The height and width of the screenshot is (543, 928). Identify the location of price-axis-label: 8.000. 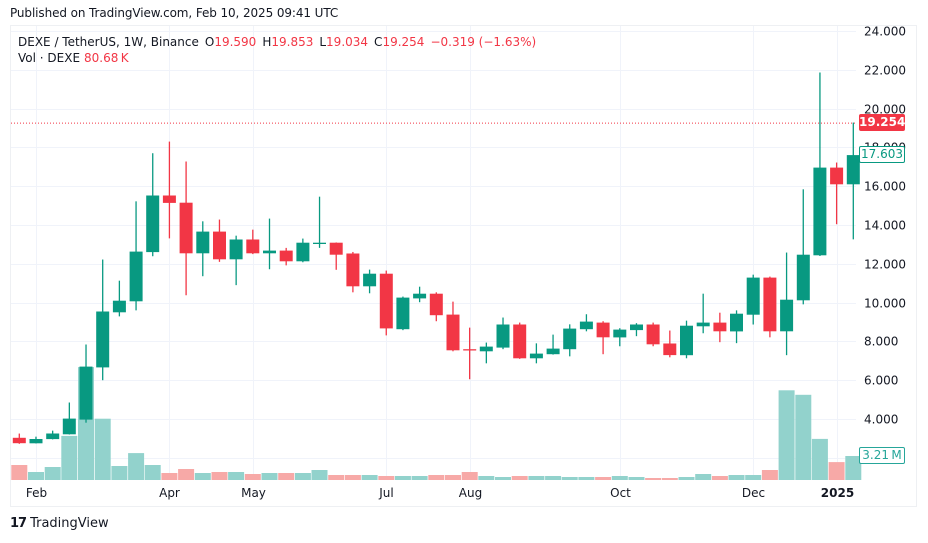
(881, 342).